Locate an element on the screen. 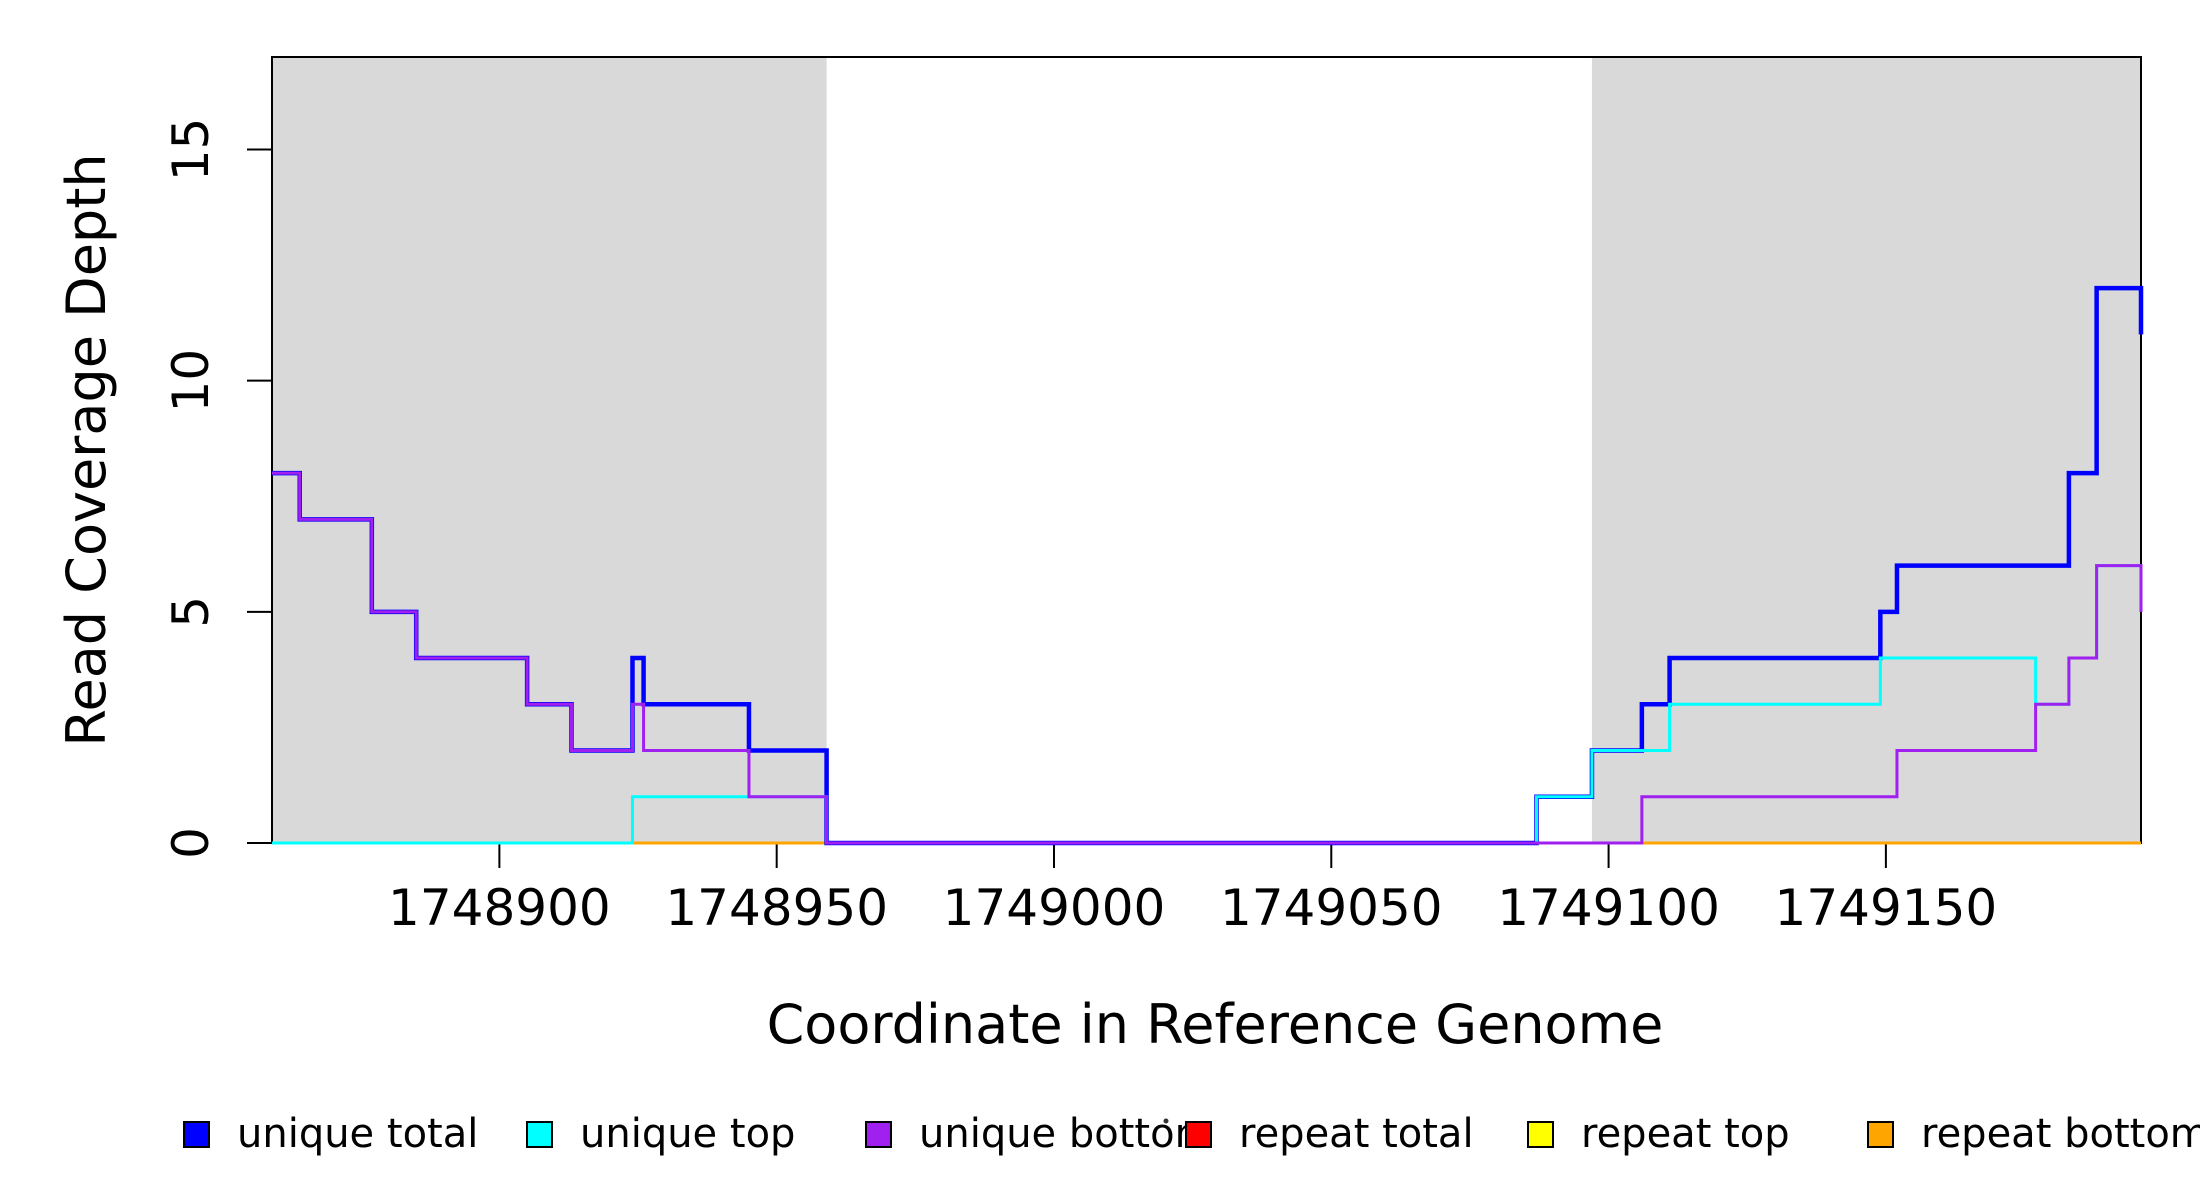 The height and width of the screenshot is (1200, 2200). legend-item-repeat-bottom: repeat bottom is located at coordinates (2033, 1134).